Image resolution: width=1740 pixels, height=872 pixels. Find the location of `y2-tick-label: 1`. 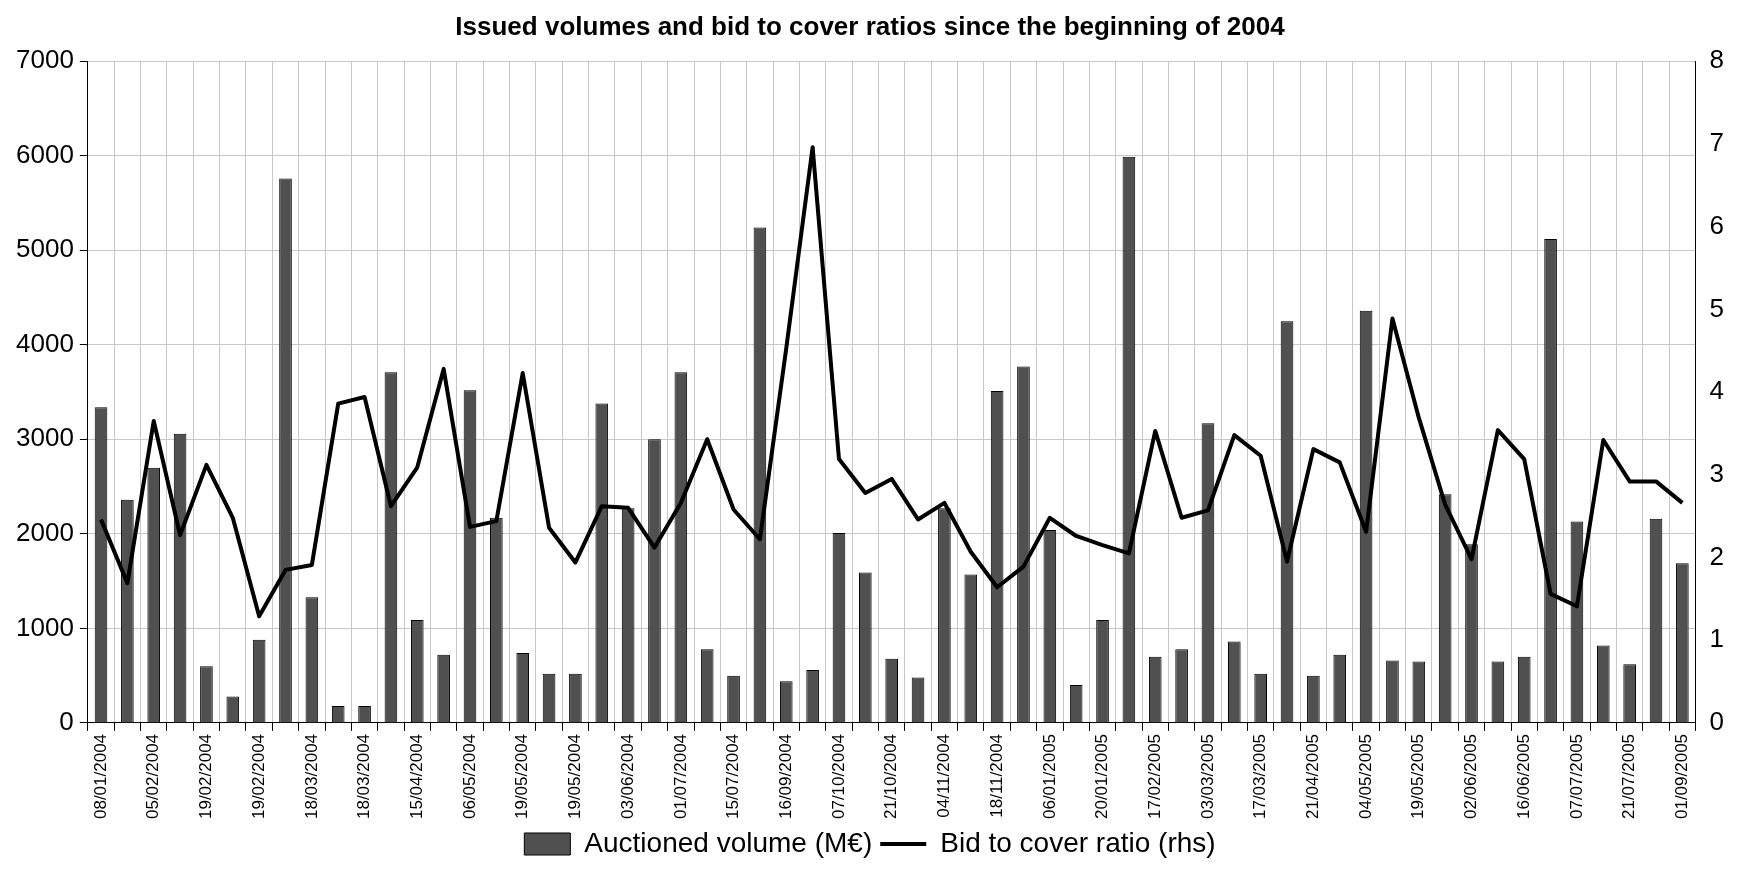

y2-tick-label: 1 is located at coordinates (1717, 638).